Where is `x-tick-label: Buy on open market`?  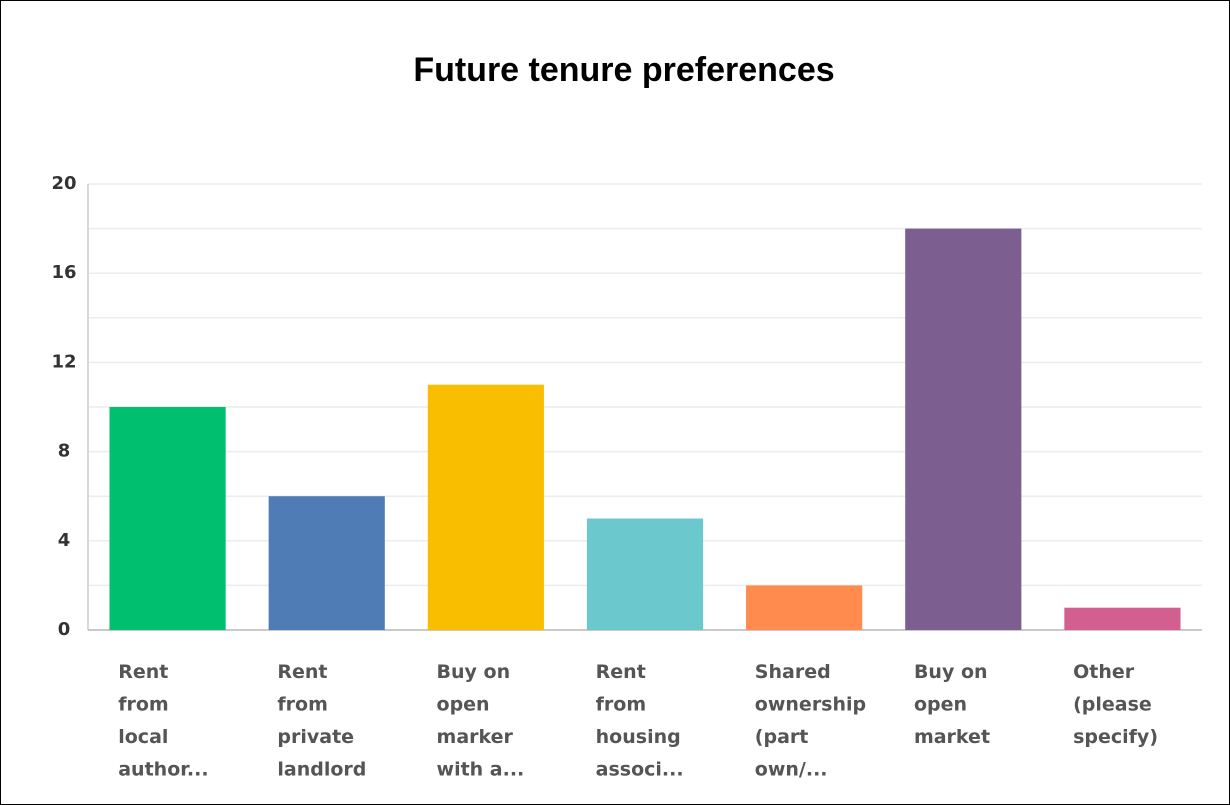
x-tick-label: Buy on open market is located at coordinates (952, 704).